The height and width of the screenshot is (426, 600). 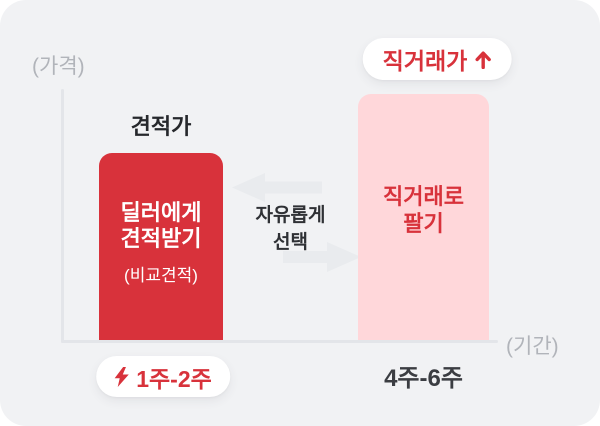 I want to click on middle-caption: 자유롭게 선택, so click(x=290, y=229).